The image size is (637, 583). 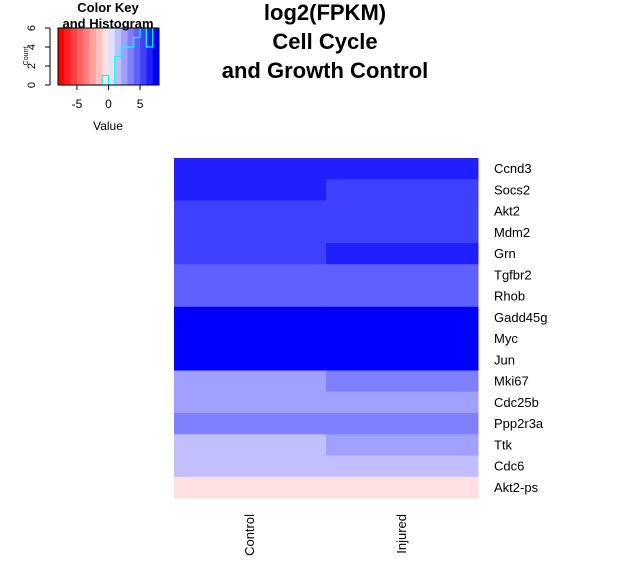 What do you see at coordinates (32, 85) in the screenshot?
I see `color-key-y-tick-label: 0` at bounding box center [32, 85].